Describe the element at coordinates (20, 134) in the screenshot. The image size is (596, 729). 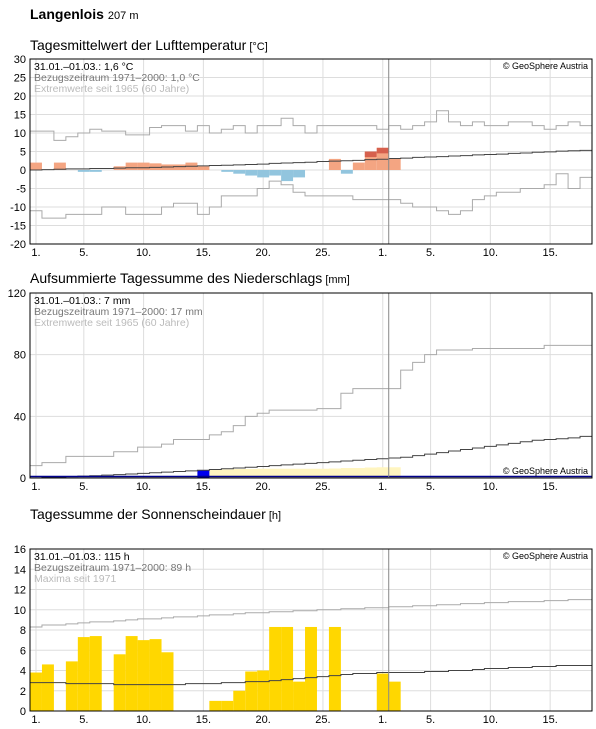
I see `y-tick-label: 10` at that location.